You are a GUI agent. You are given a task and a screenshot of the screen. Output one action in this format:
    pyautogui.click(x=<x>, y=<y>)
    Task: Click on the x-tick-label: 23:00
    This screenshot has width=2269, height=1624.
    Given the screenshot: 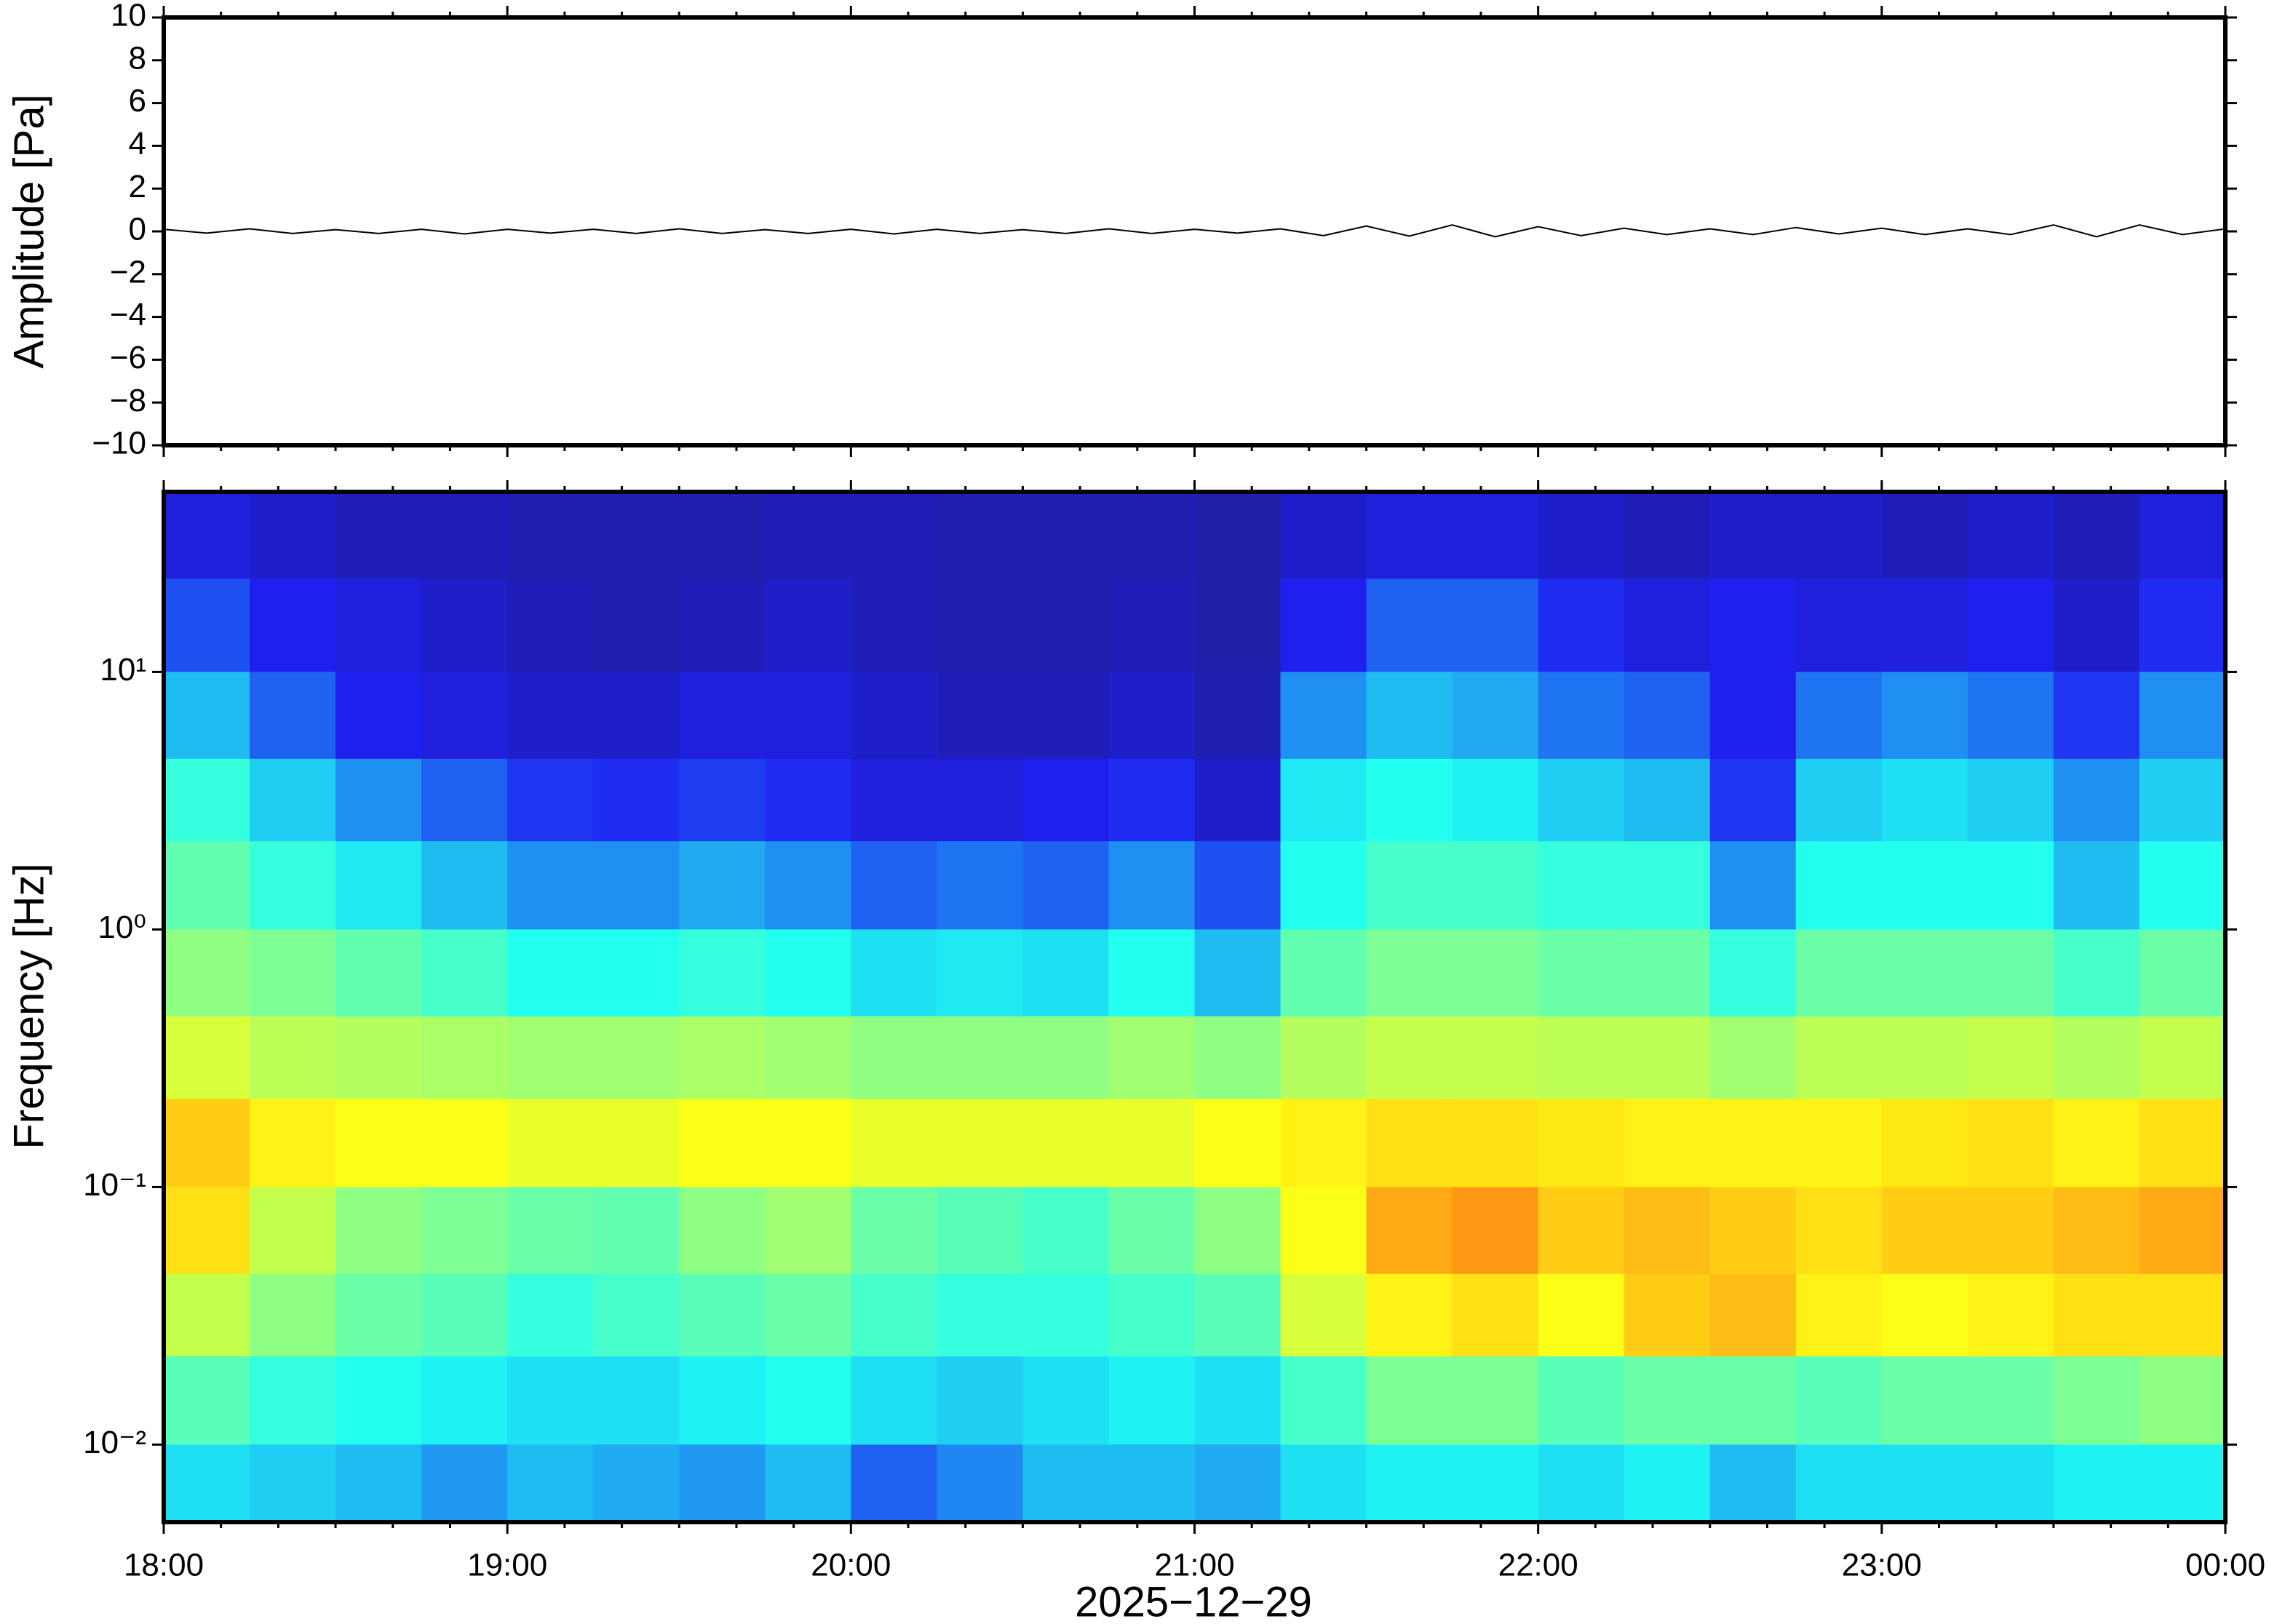 What is the action you would take?
    pyautogui.click(x=1882, y=1565)
    